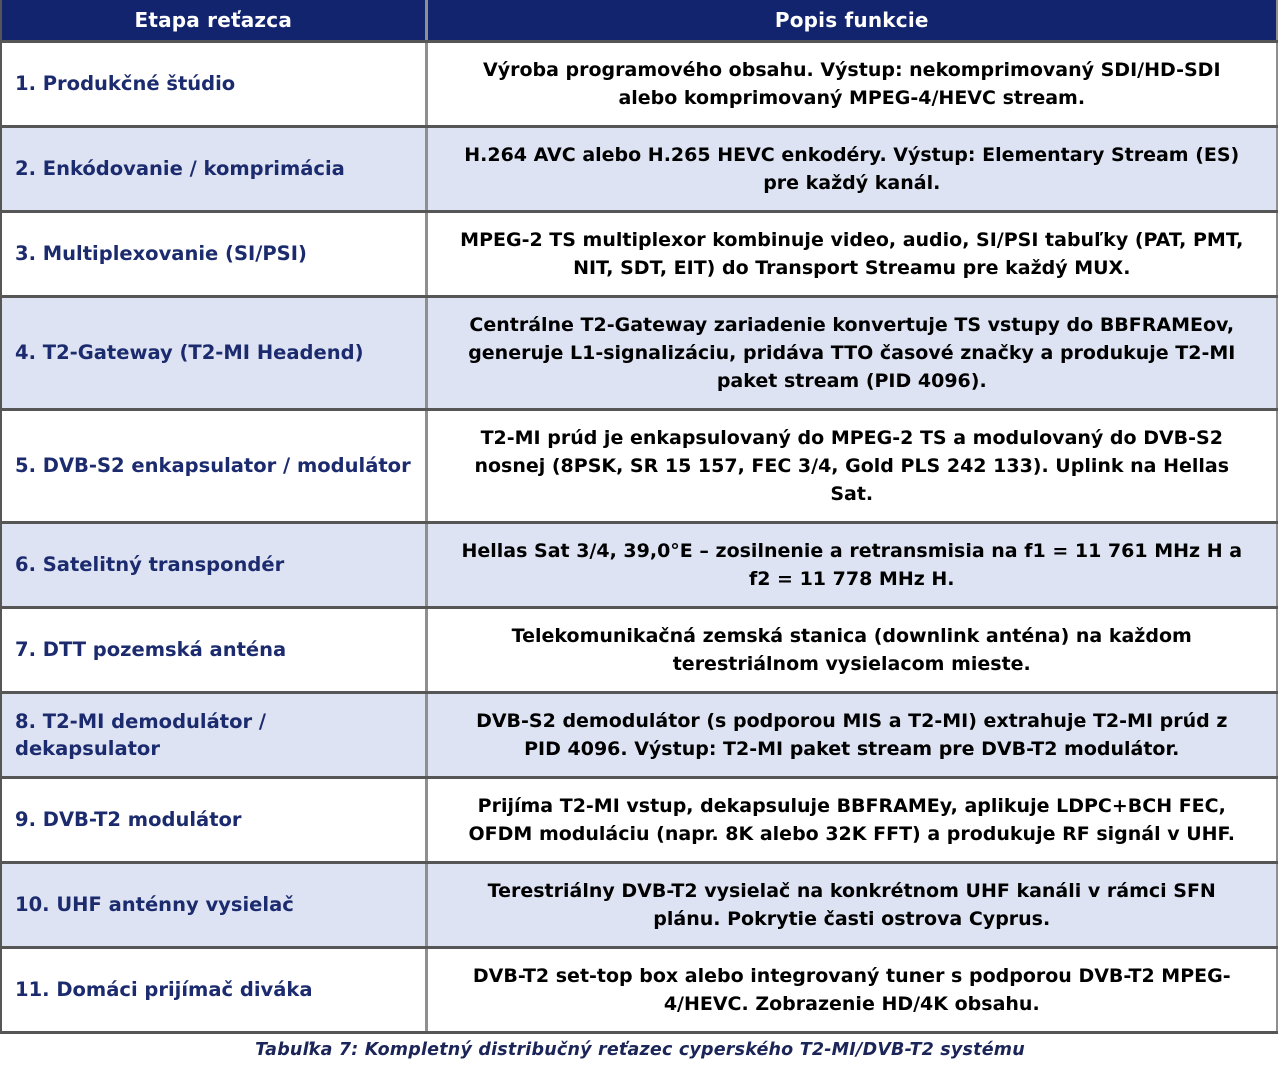  I want to click on stage-cell: 4. T2-Gateway (T2-MI Headend), so click(213, 353).